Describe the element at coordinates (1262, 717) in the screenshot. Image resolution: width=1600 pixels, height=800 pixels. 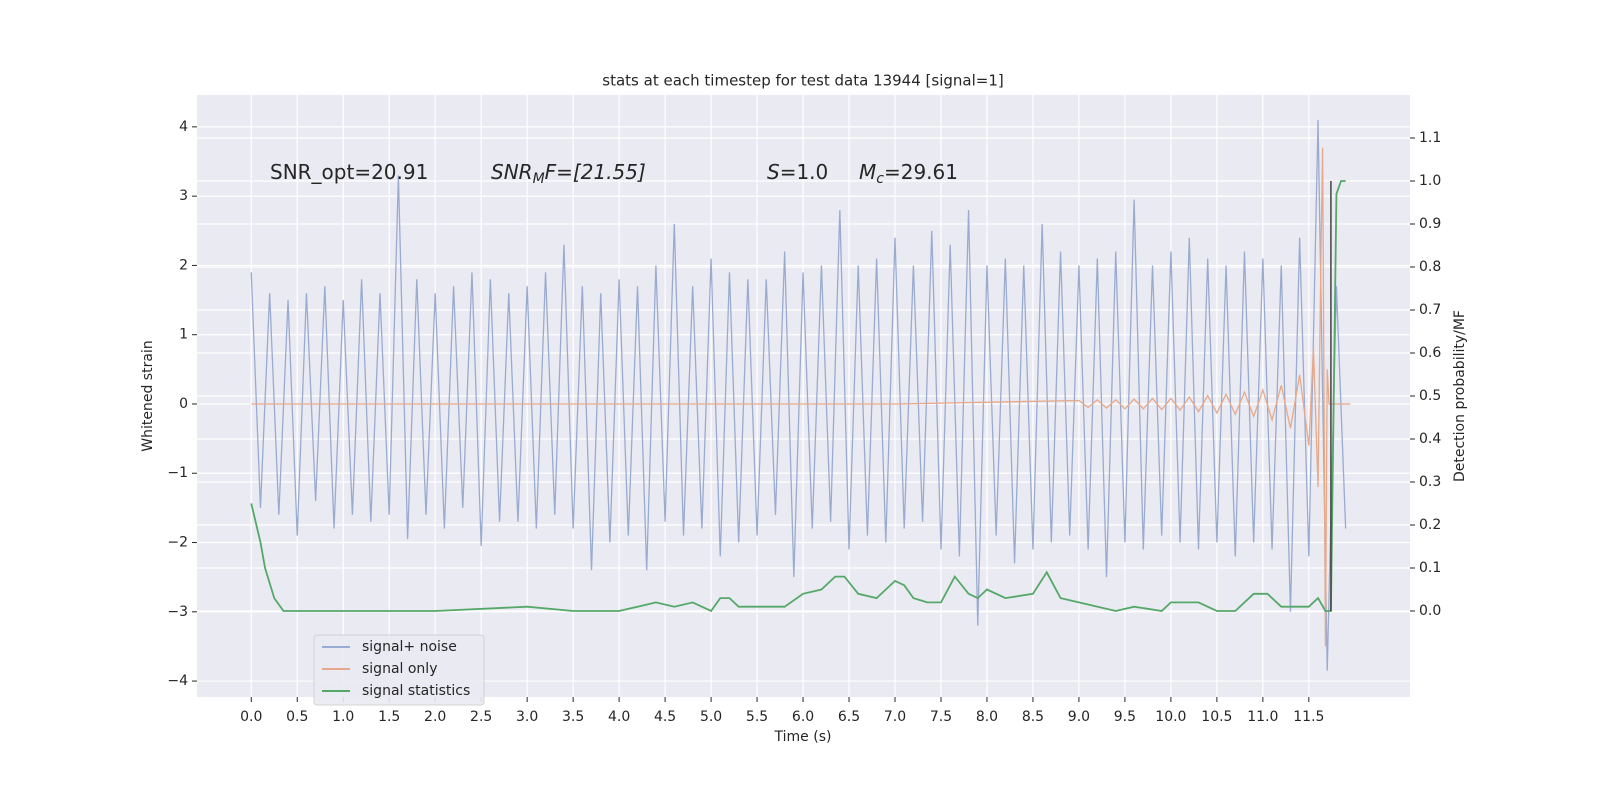
I see `x-tick-label: 11.0` at that location.